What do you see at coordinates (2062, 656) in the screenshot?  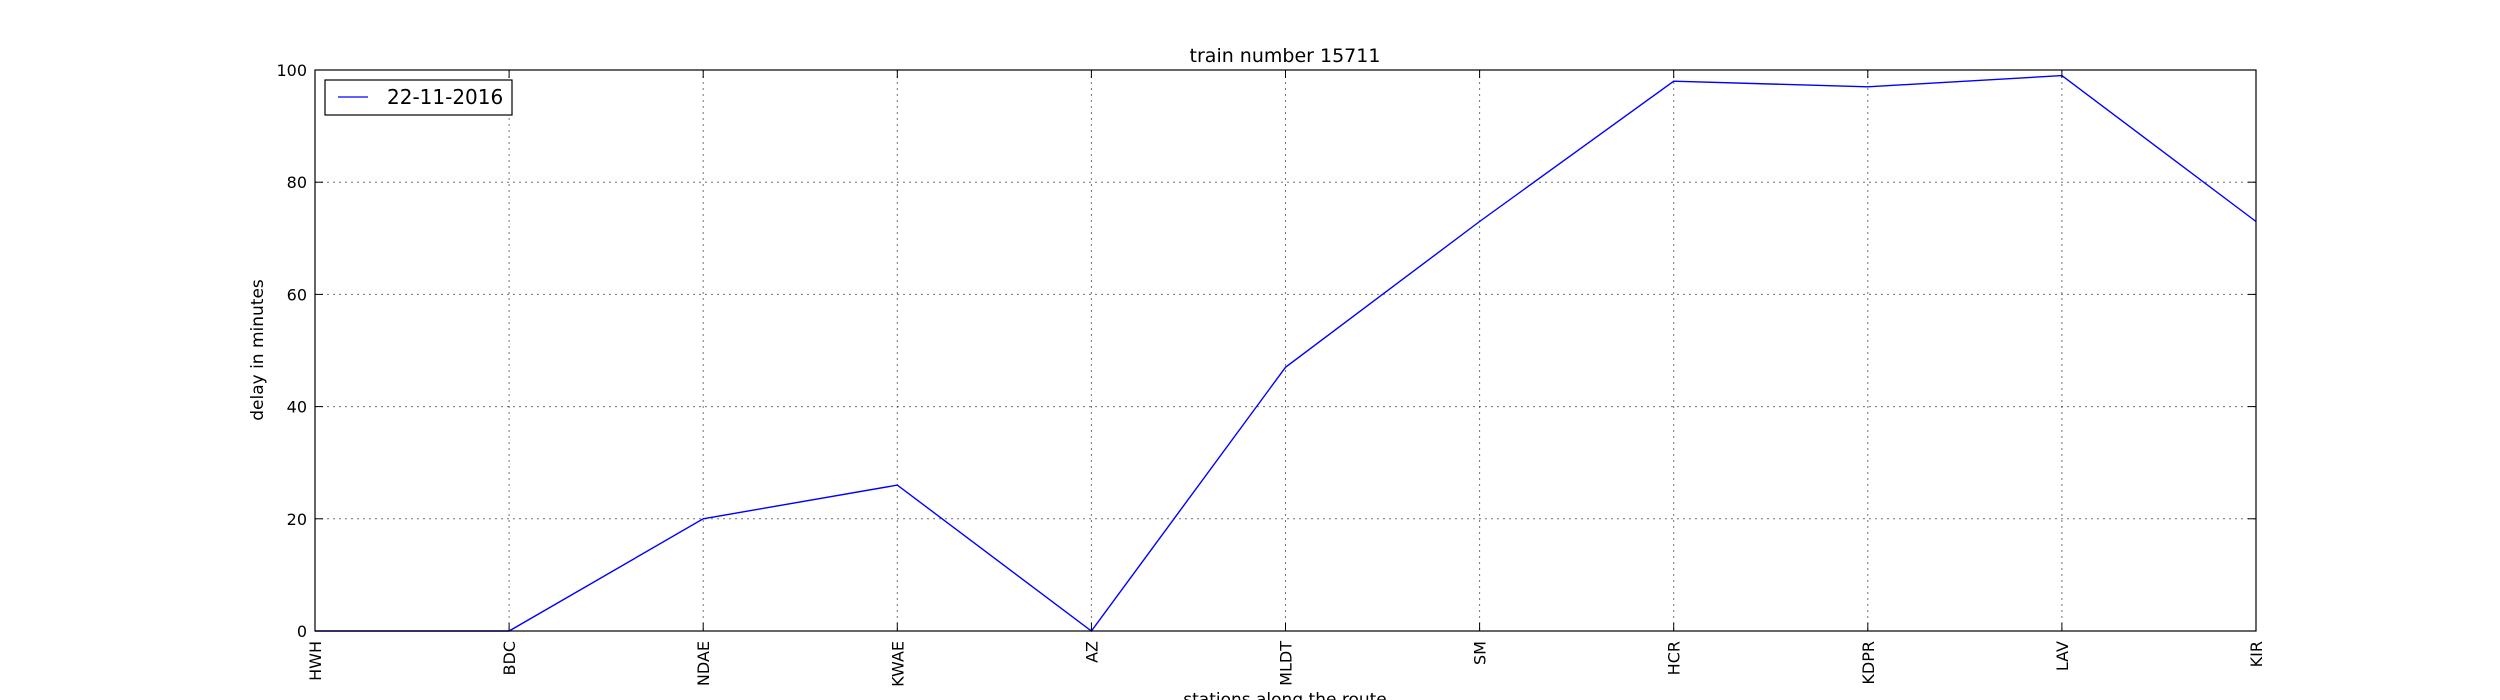 I see `x-tick-label: LAV` at bounding box center [2062, 656].